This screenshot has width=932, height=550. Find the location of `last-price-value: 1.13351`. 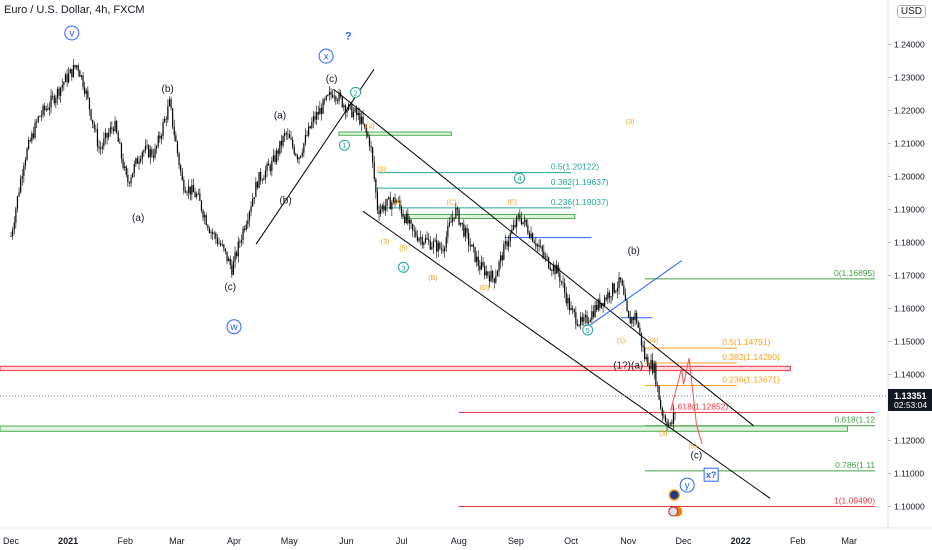

last-price-value: 1.13351 is located at coordinates (910, 396).